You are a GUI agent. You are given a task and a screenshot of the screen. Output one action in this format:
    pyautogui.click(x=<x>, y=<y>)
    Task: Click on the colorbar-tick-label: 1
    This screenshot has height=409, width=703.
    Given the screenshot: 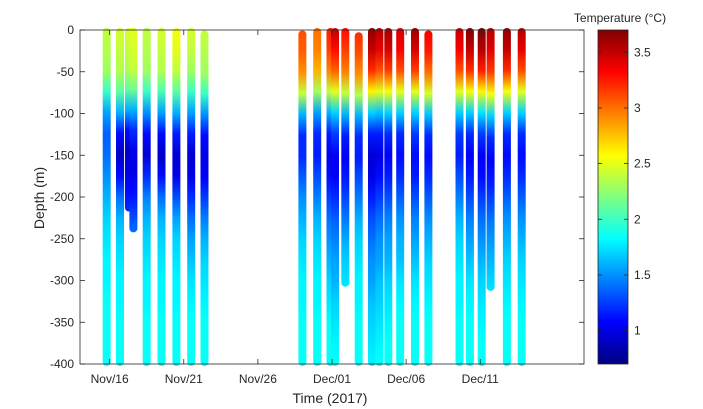 What is the action you would take?
    pyautogui.click(x=637, y=331)
    